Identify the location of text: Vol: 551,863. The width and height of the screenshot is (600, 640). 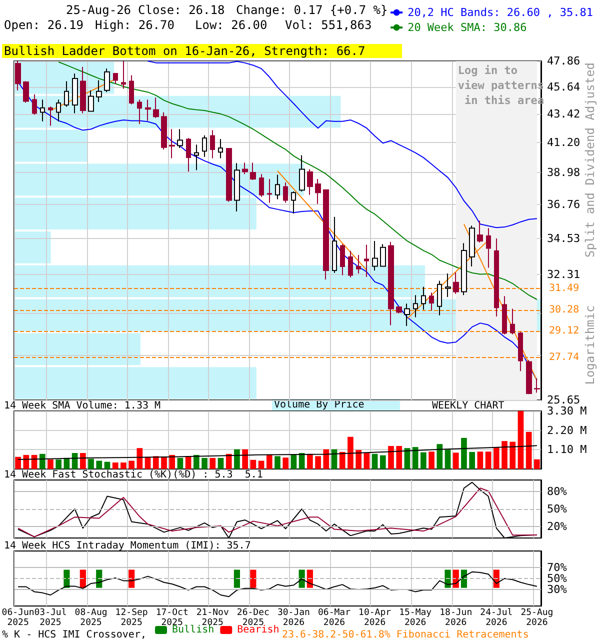
(328, 25).